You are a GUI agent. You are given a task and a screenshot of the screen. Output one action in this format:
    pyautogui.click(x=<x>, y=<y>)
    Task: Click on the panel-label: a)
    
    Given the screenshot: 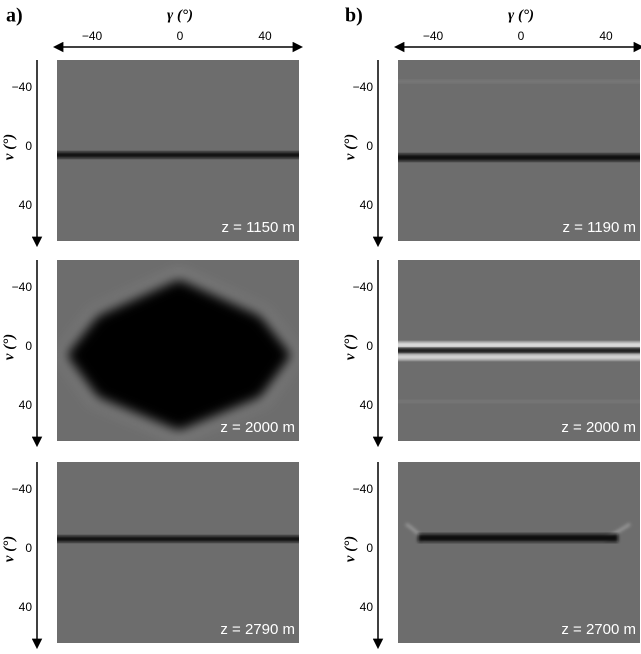 What is the action you would take?
    pyautogui.click(x=14, y=16)
    